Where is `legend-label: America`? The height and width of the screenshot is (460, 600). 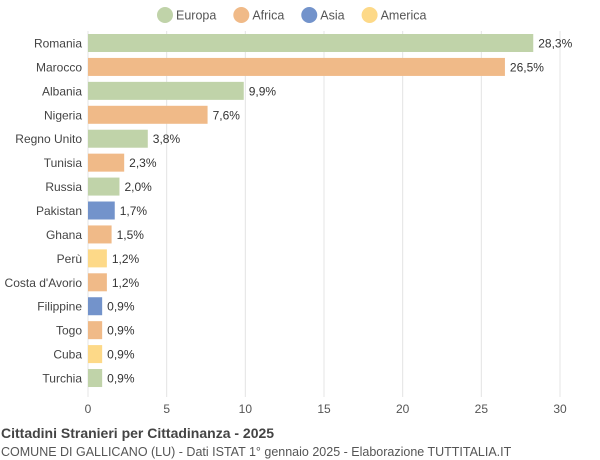 legend-label: America is located at coordinates (404, 16).